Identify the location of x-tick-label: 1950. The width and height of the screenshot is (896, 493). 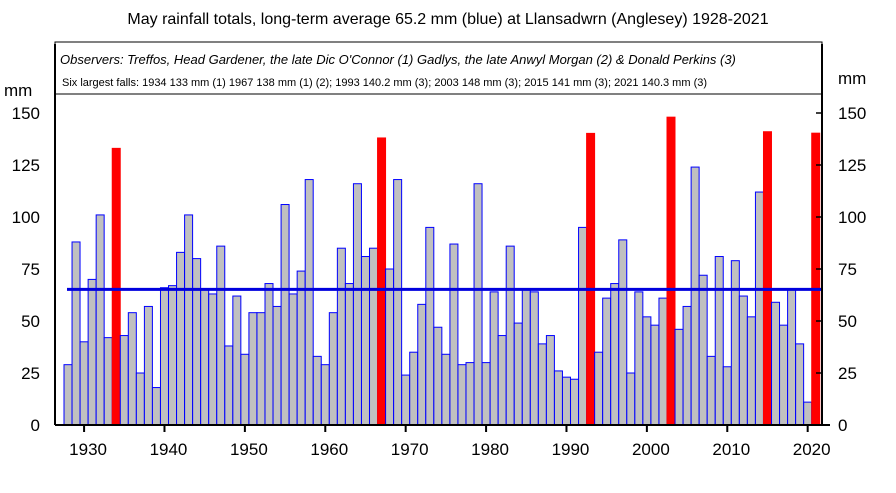
(249, 449).